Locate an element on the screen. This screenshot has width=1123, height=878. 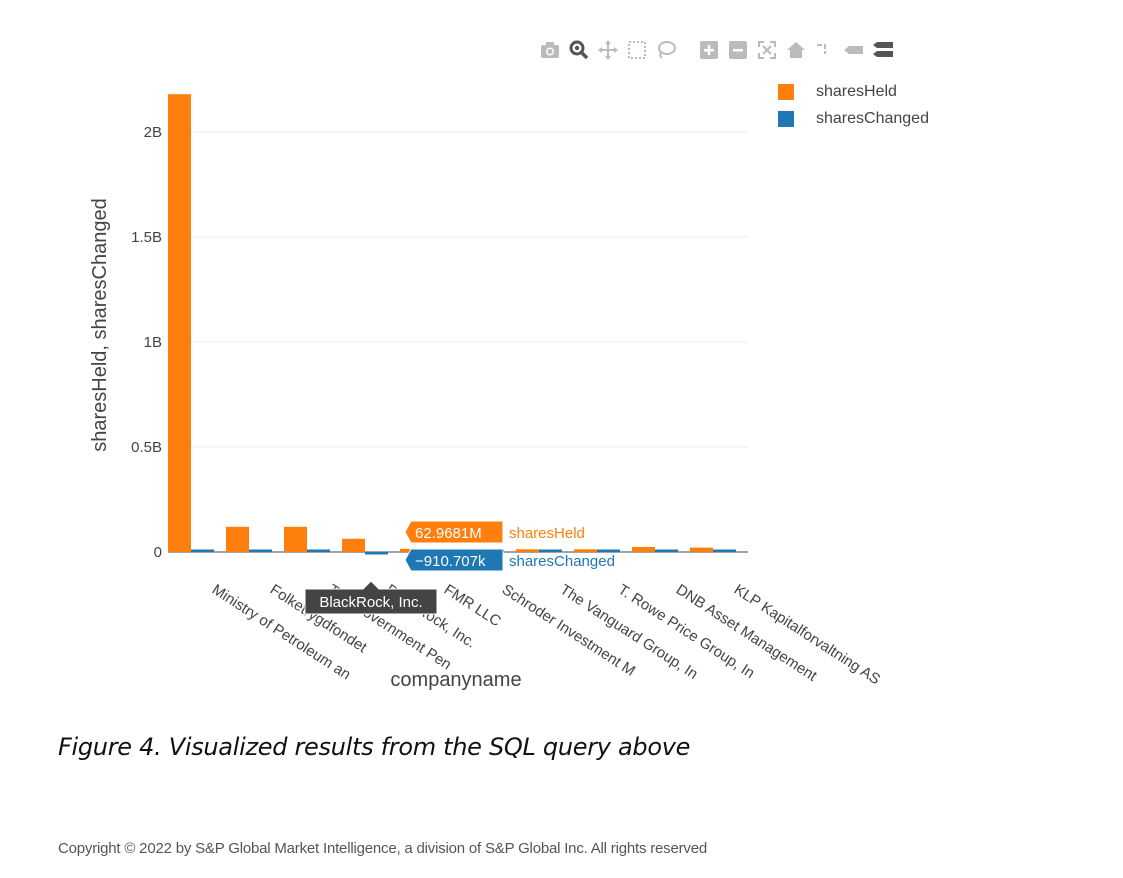
y-tick-label: 1B is located at coordinates (153, 342).